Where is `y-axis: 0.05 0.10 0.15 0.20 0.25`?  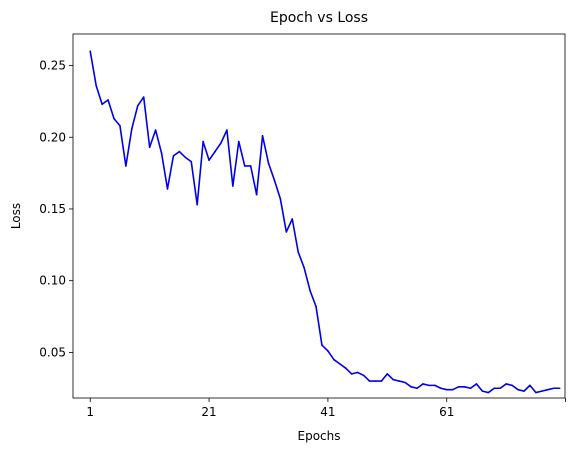 y-axis: 0.05 0.10 0.15 0.20 0.25 is located at coordinates (56, 209).